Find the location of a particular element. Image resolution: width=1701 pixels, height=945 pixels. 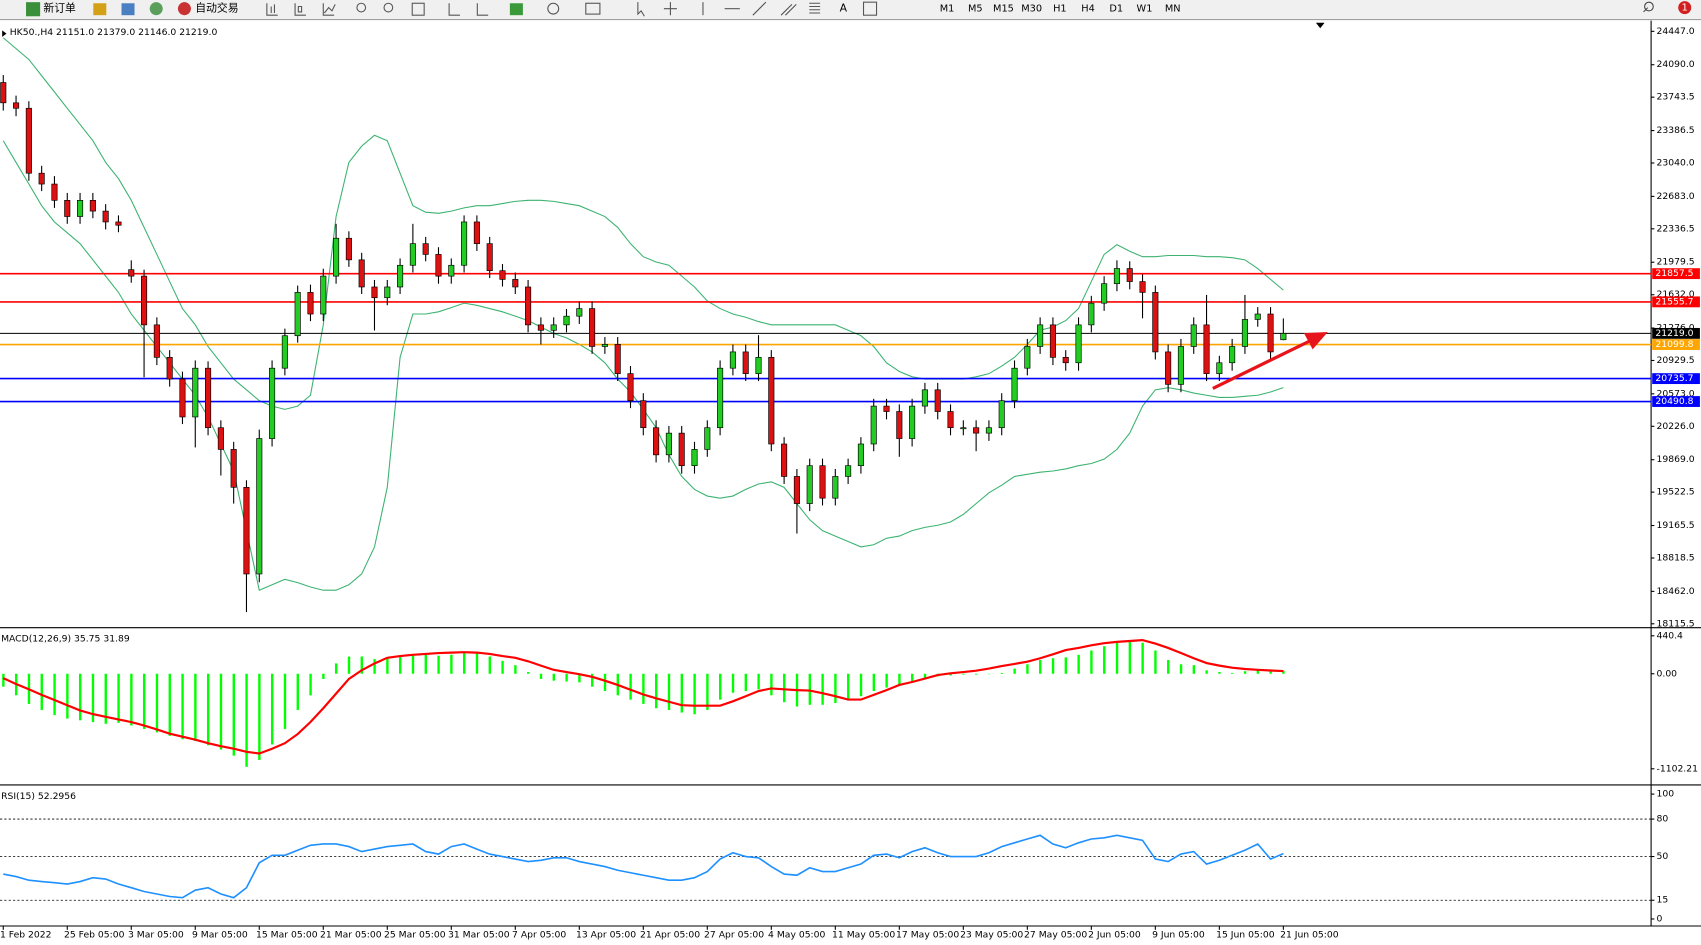

period-button: M1 is located at coordinates (947, 9).